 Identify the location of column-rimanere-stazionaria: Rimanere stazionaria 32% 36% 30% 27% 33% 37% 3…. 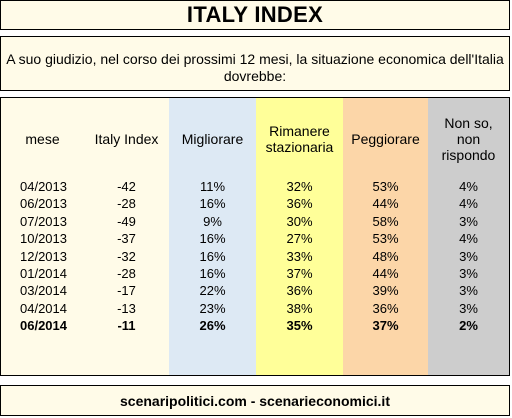
(299, 236).